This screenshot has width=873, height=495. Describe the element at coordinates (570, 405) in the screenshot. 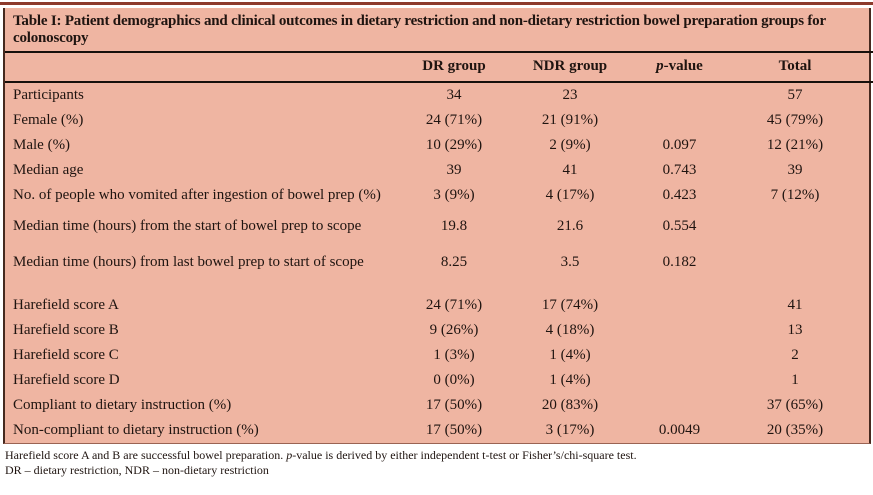

I see `ndr-value: 20 (83%)` at that location.